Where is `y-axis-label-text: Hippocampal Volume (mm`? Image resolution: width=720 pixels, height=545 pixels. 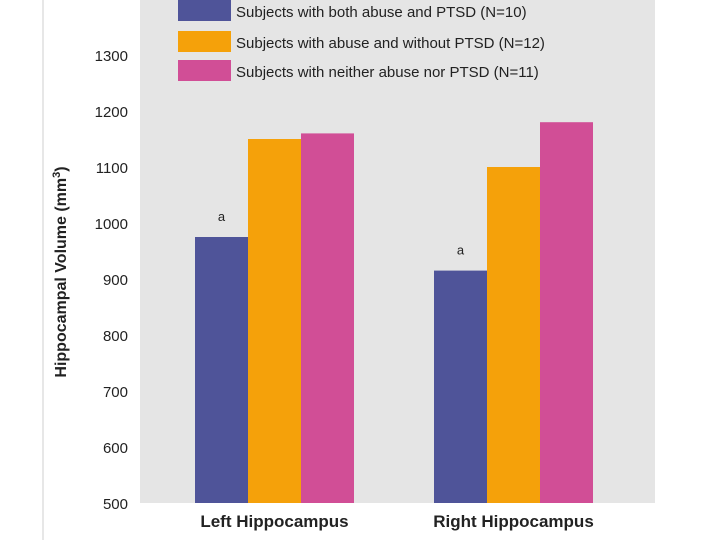
y-axis-label-text: Hippocampal Volume (mm is located at coordinates (61, 278).